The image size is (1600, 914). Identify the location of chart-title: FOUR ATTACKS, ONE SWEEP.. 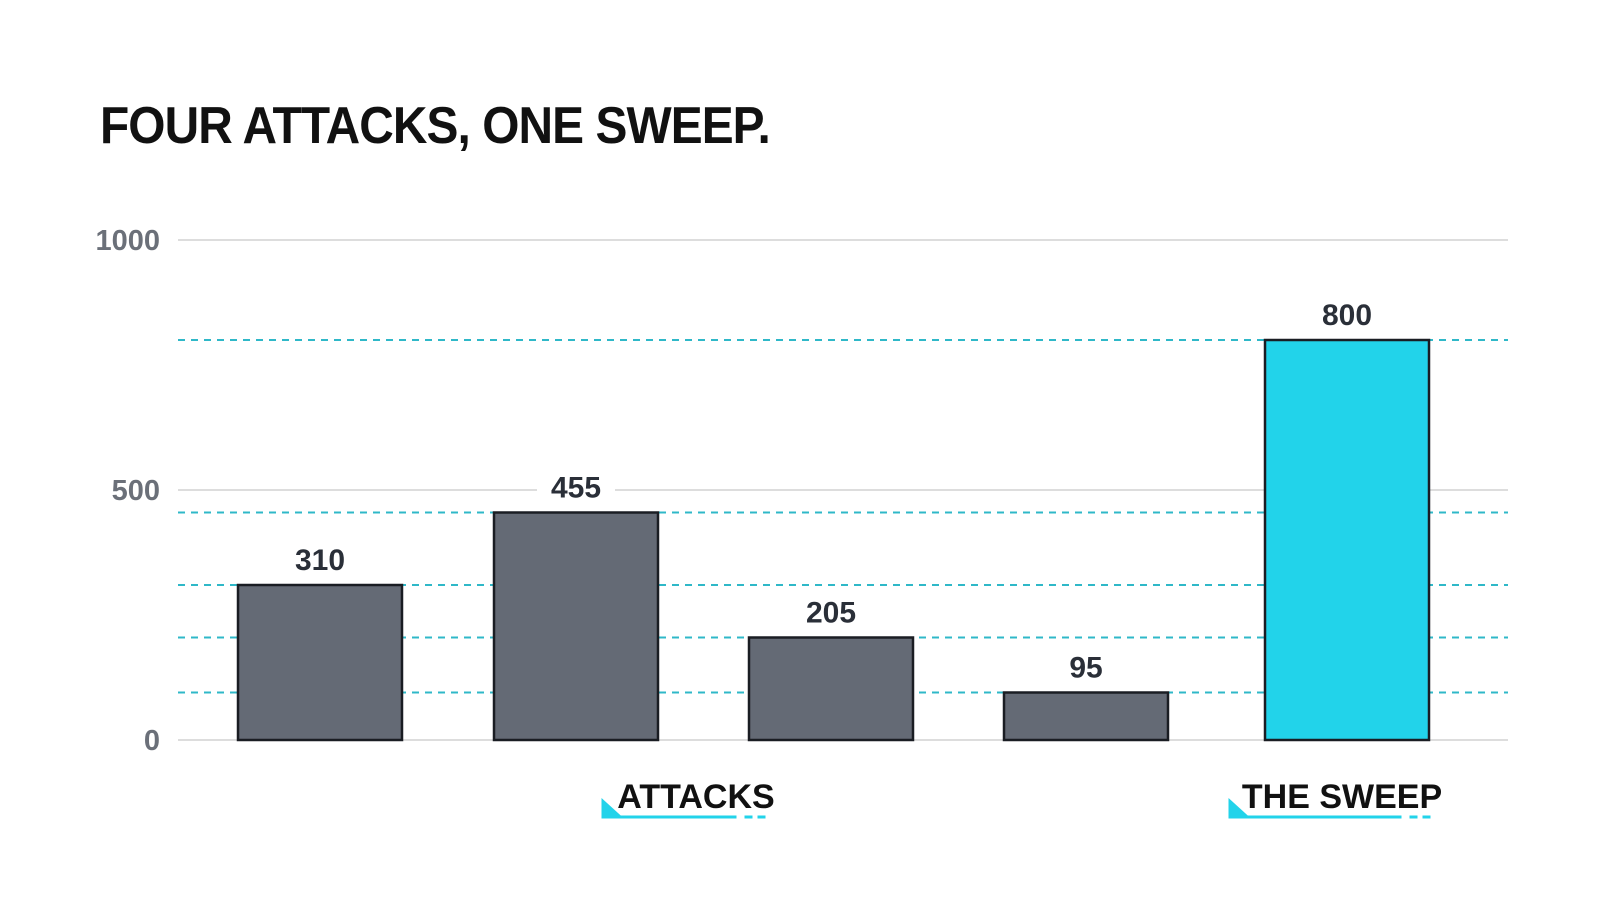
(435, 126).